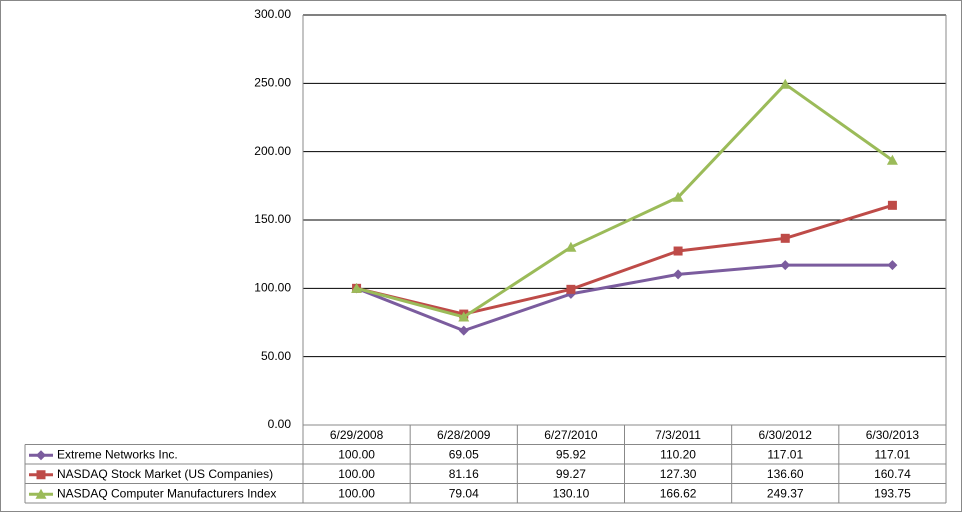 The width and height of the screenshot is (963, 513). Describe the element at coordinates (464, 474) in the screenshot. I see `table-value: 81.16` at that location.